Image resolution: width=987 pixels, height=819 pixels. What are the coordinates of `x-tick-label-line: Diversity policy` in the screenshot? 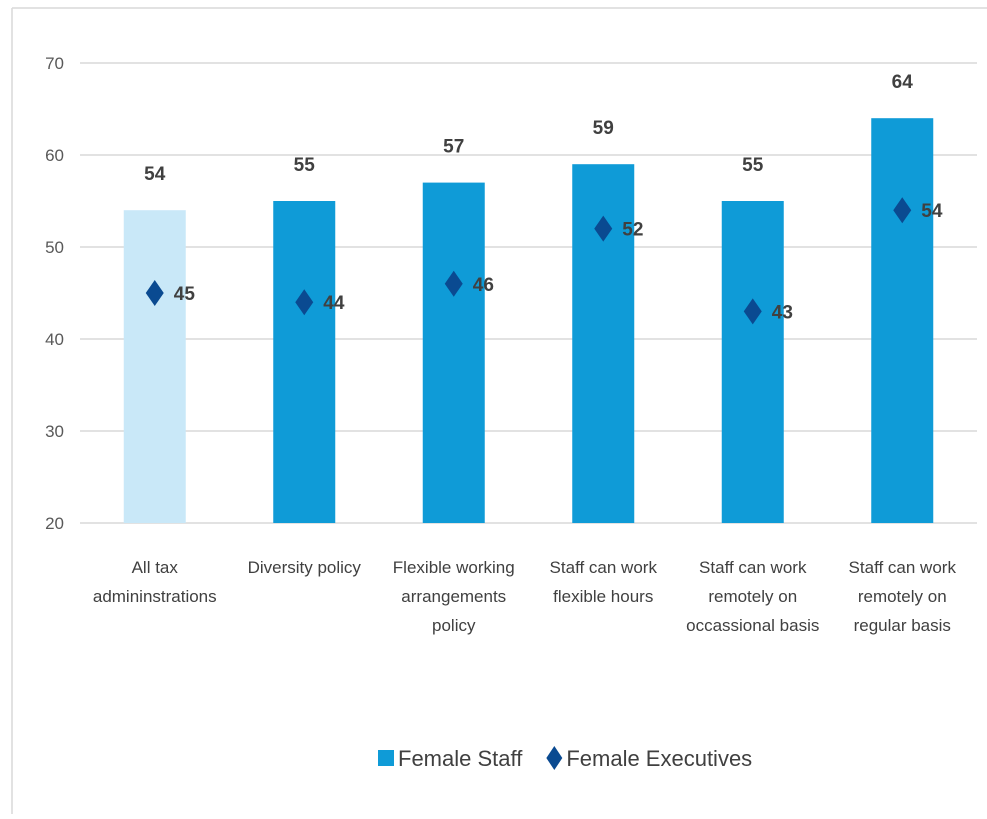 It's located at (305, 567).